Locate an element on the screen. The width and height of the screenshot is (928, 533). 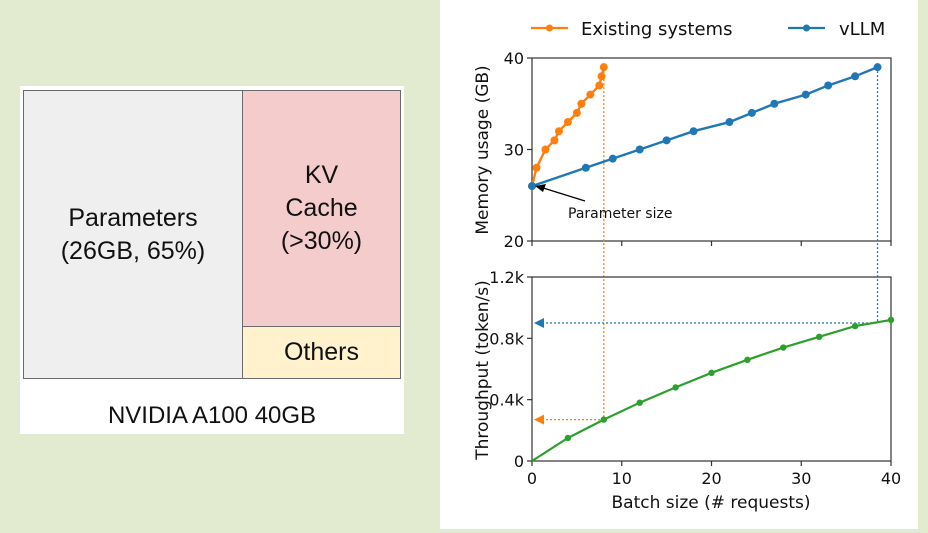
legend-existing-marker is located at coordinates (549, 28).